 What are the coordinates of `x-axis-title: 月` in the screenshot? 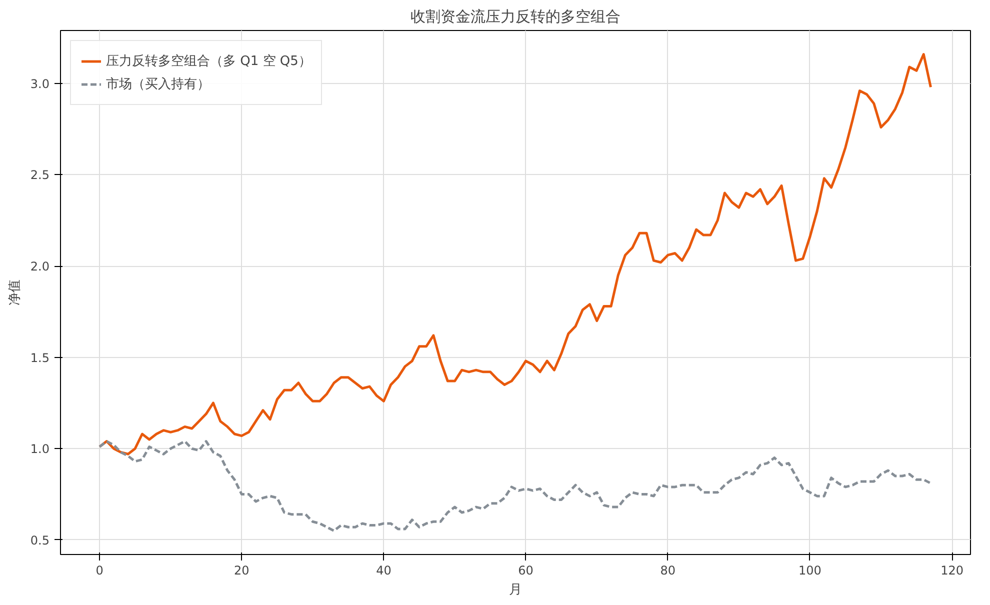 It's located at (515, 590).